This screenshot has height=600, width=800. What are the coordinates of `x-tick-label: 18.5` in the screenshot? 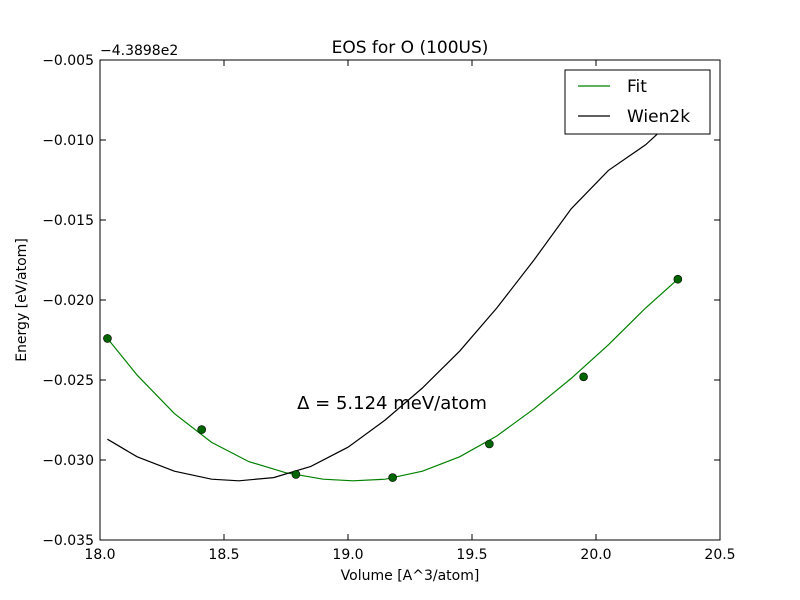 It's located at (223, 555).